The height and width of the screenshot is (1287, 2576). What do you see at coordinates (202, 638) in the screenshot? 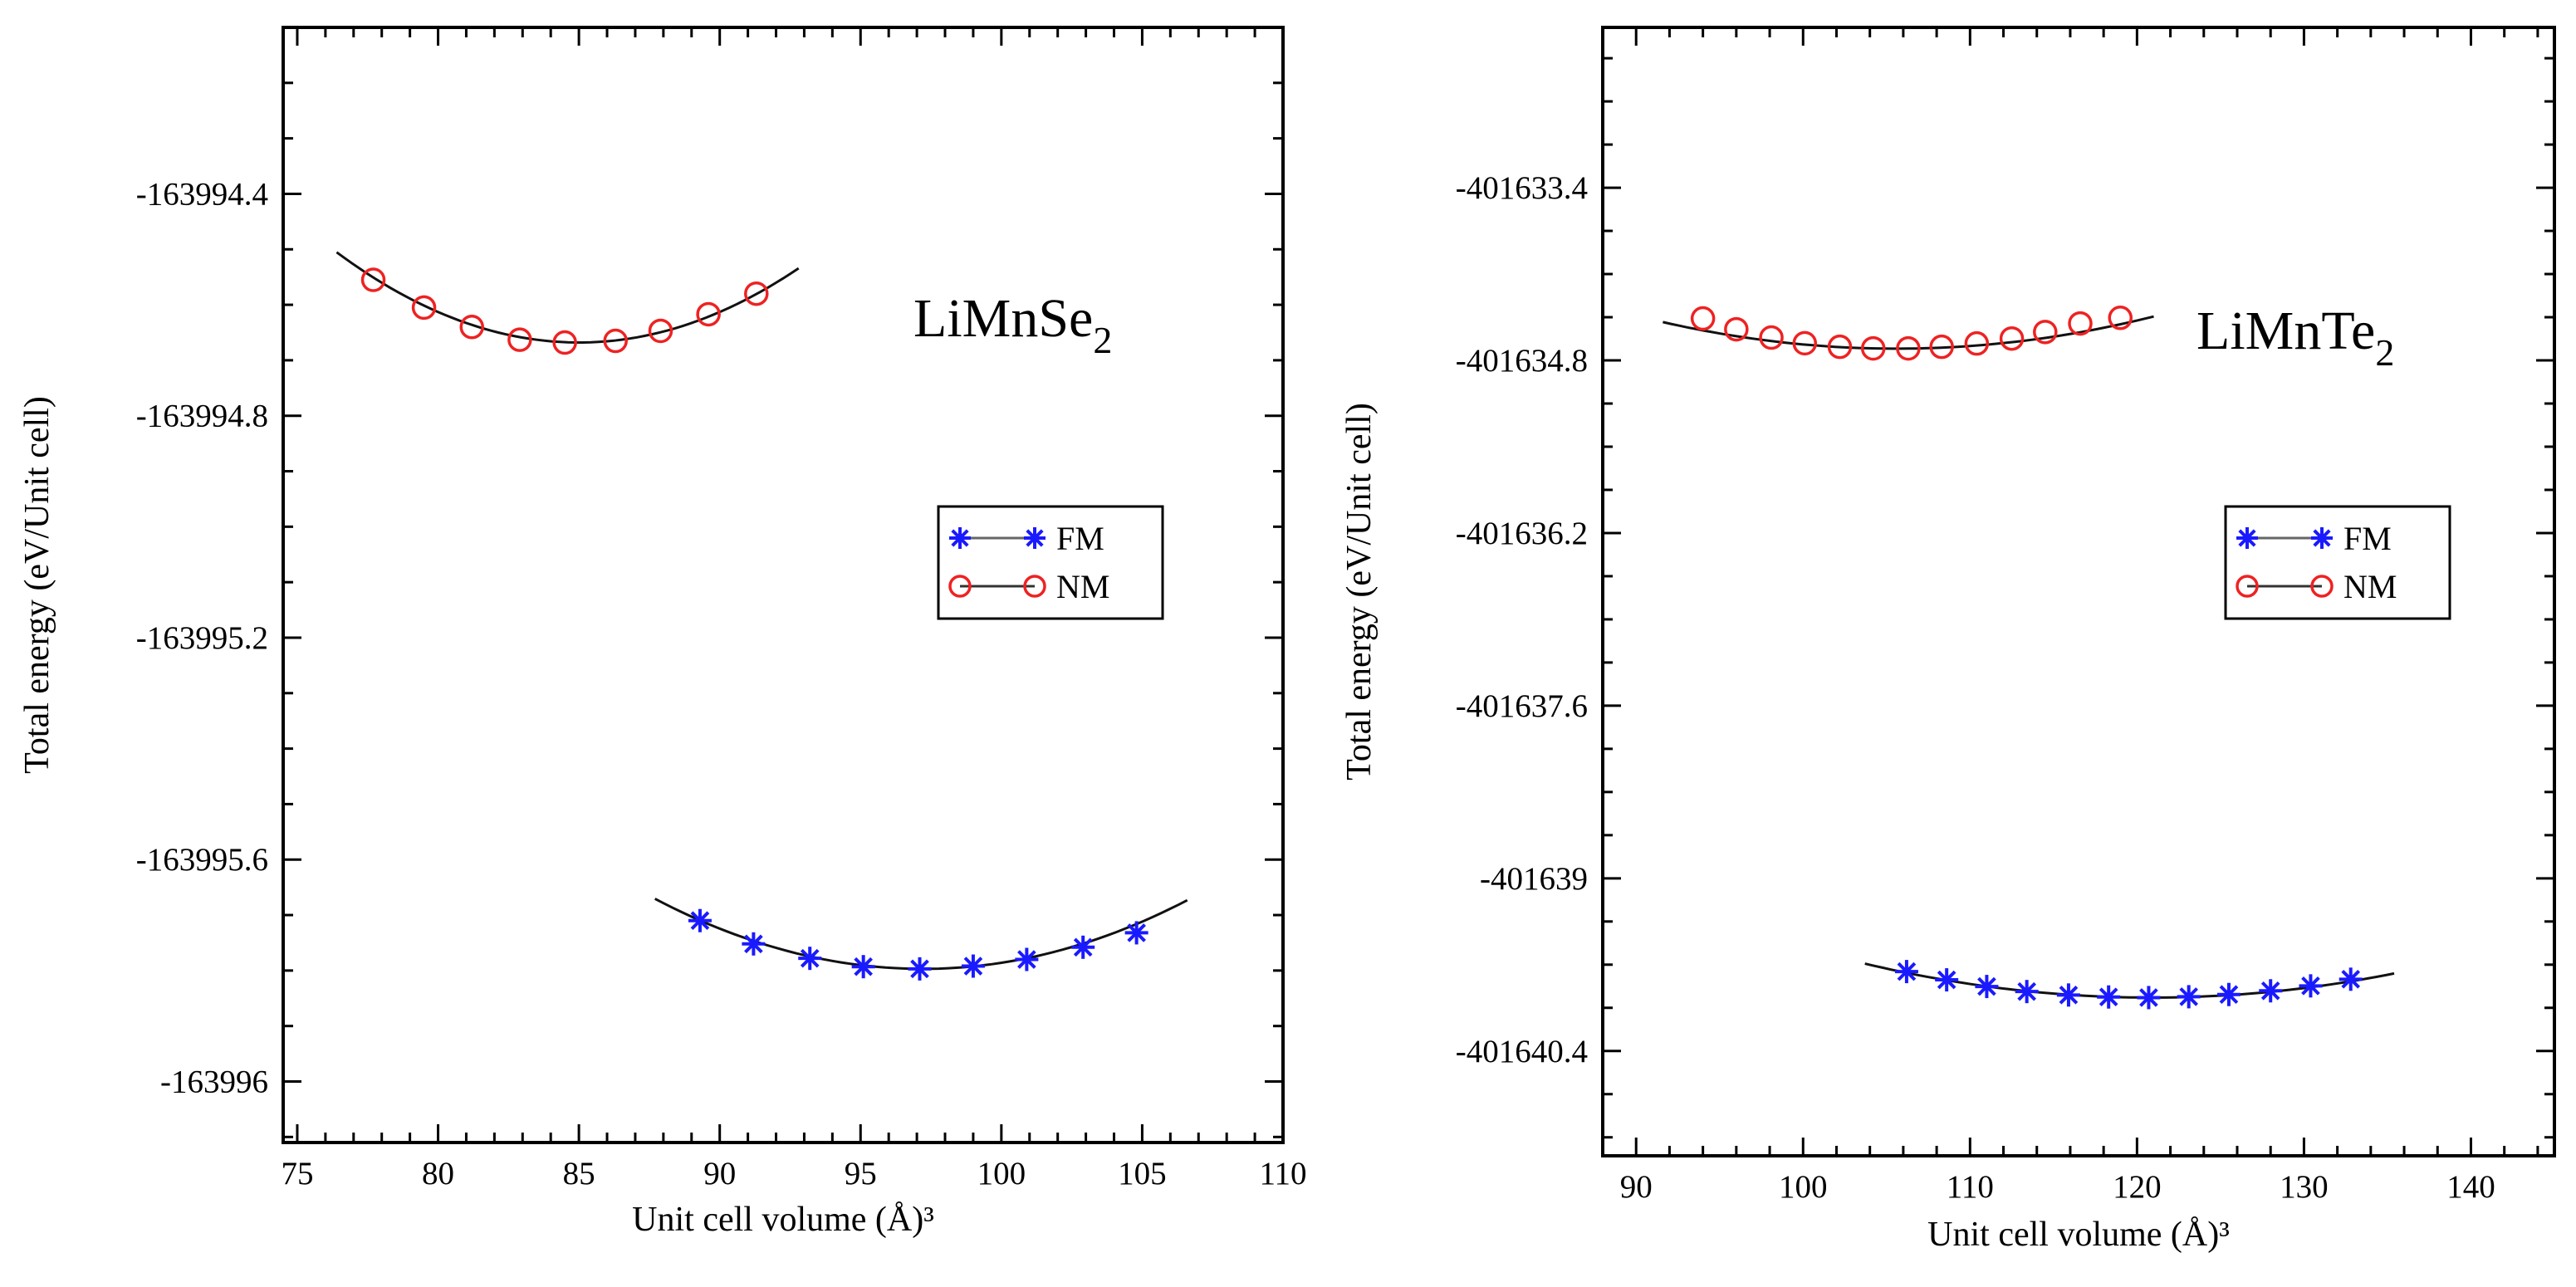
I see `y-tick-label: -163995.2` at bounding box center [202, 638].